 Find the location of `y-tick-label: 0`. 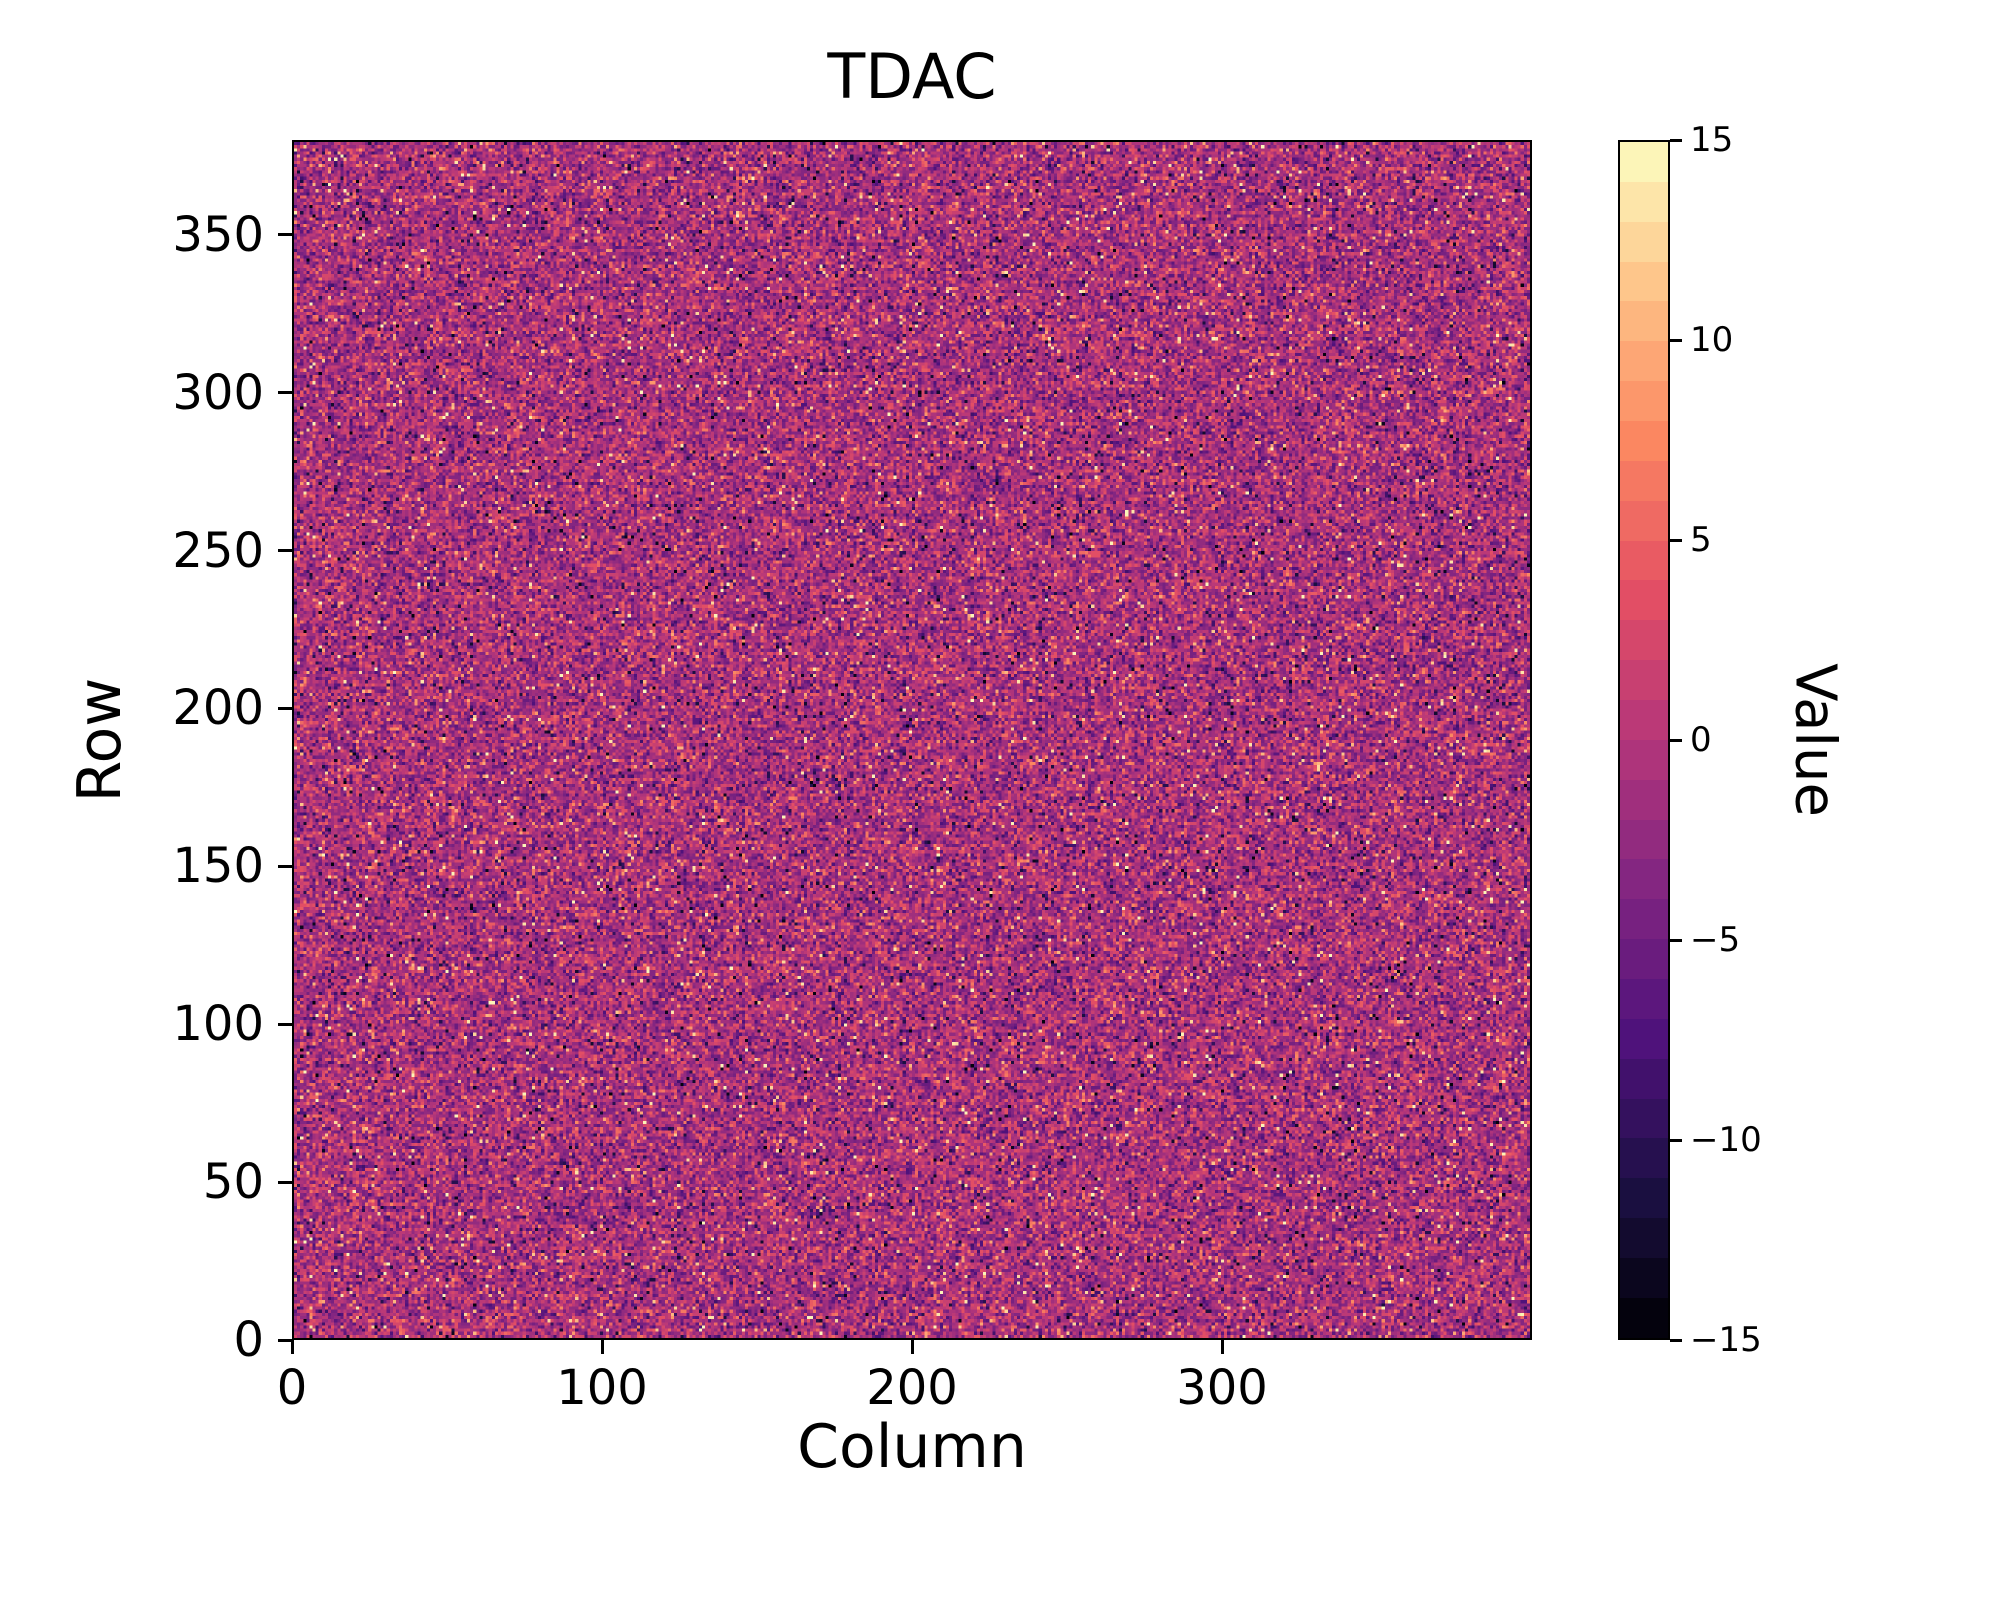

y-tick-label: 0 is located at coordinates (248, 1340).